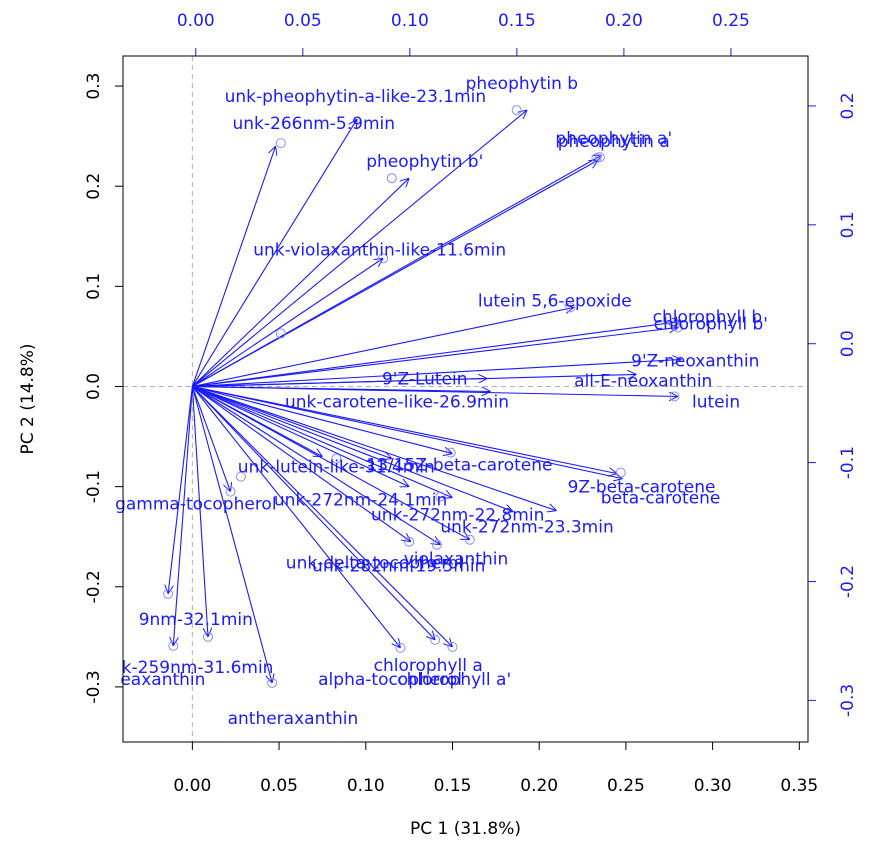 The width and height of the screenshot is (870, 851). What do you see at coordinates (94, 586) in the screenshot?
I see `left-tick-label: -0.2` at bounding box center [94, 586].